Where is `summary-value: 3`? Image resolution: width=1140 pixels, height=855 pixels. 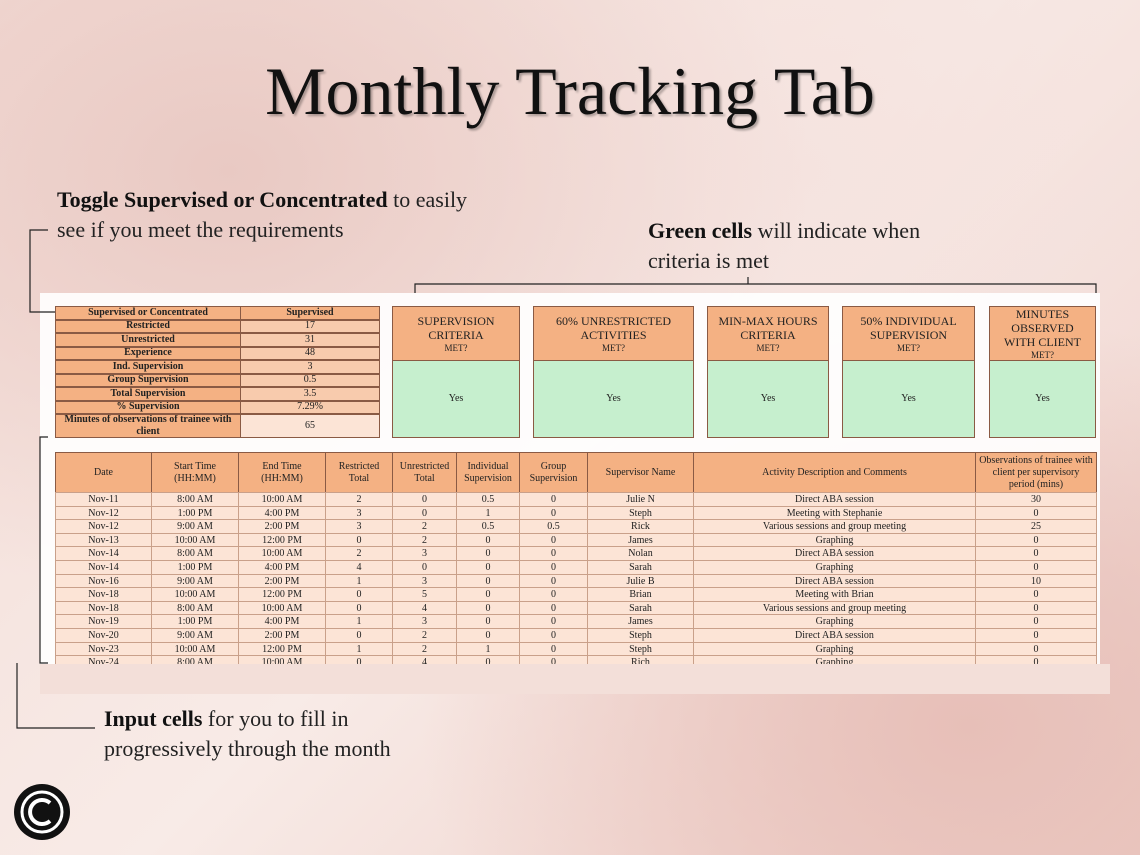 summary-value: 3 is located at coordinates (310, 367).